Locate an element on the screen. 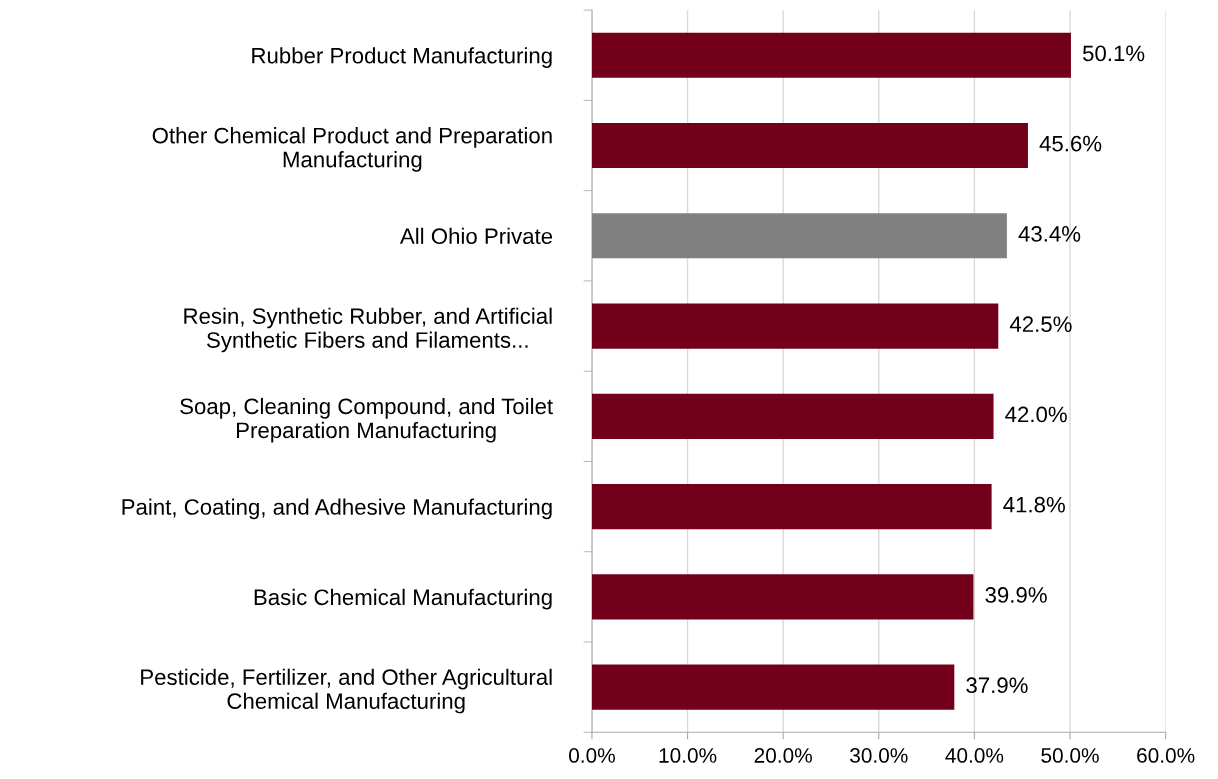 This screenshot has height=779, width=1218. y-tick-label: All Ohio Private is located at coordinates (476, 236).